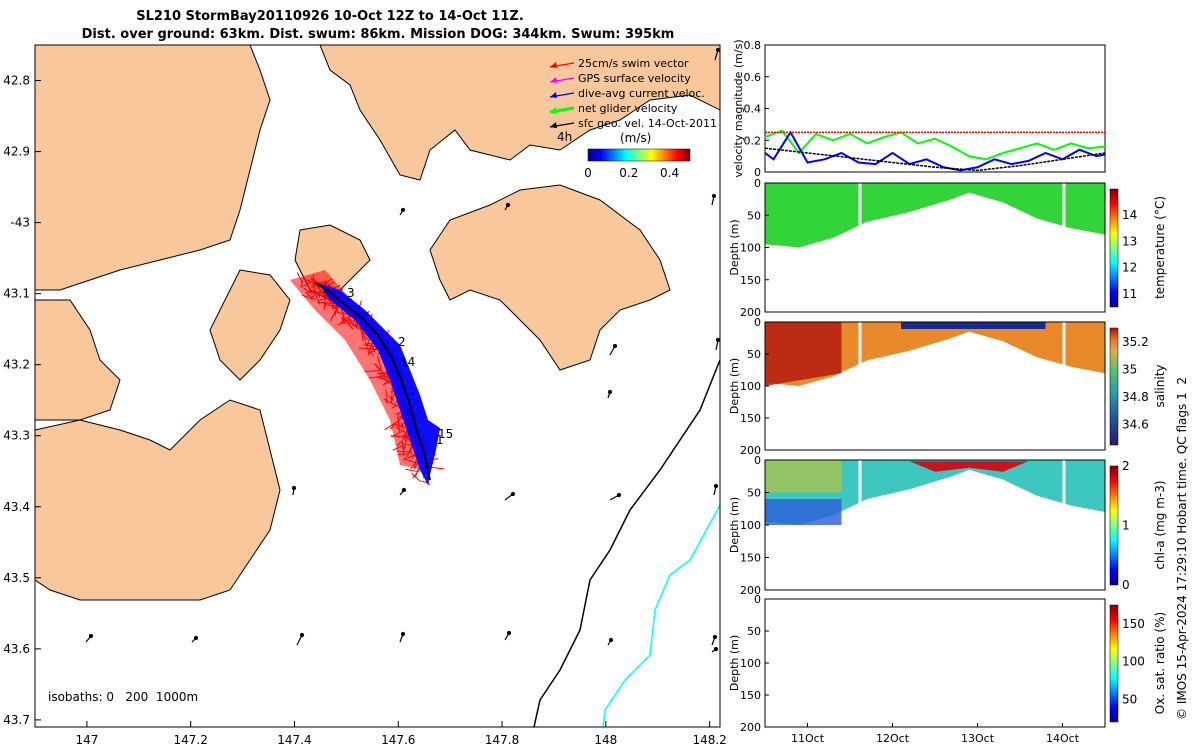 Image resolution: width=1200 pixels, height=750 pixels. I want to click on section-ylabel: Depth (m), so click(734, 663).